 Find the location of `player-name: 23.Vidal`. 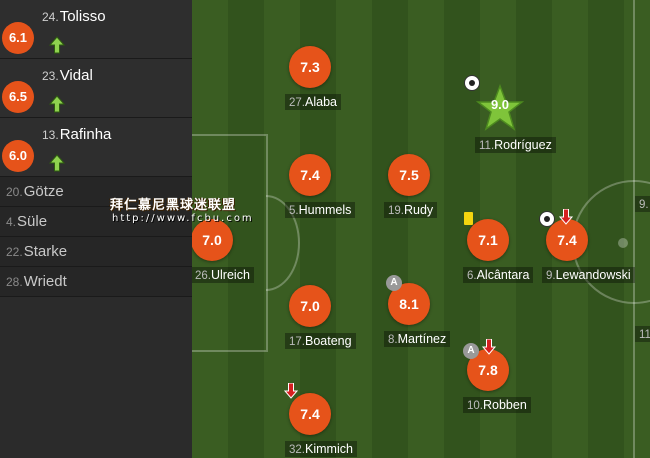

player-name: 23.Vidal is located at coordinates (67, 75).